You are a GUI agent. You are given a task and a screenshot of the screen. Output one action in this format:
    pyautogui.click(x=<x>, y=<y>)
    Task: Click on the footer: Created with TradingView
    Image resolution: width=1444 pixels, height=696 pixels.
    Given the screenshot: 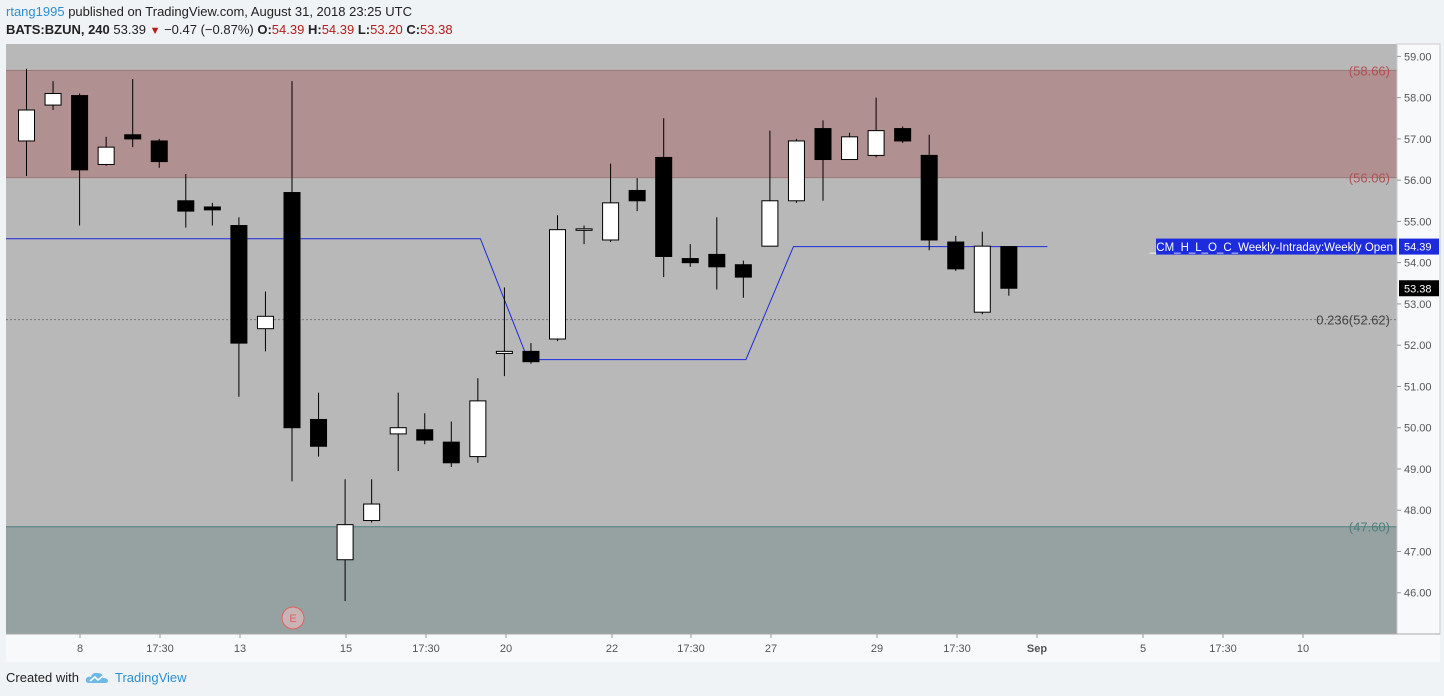 What is the action you would take?
    pyautogui.click(x=96, y=677)
    